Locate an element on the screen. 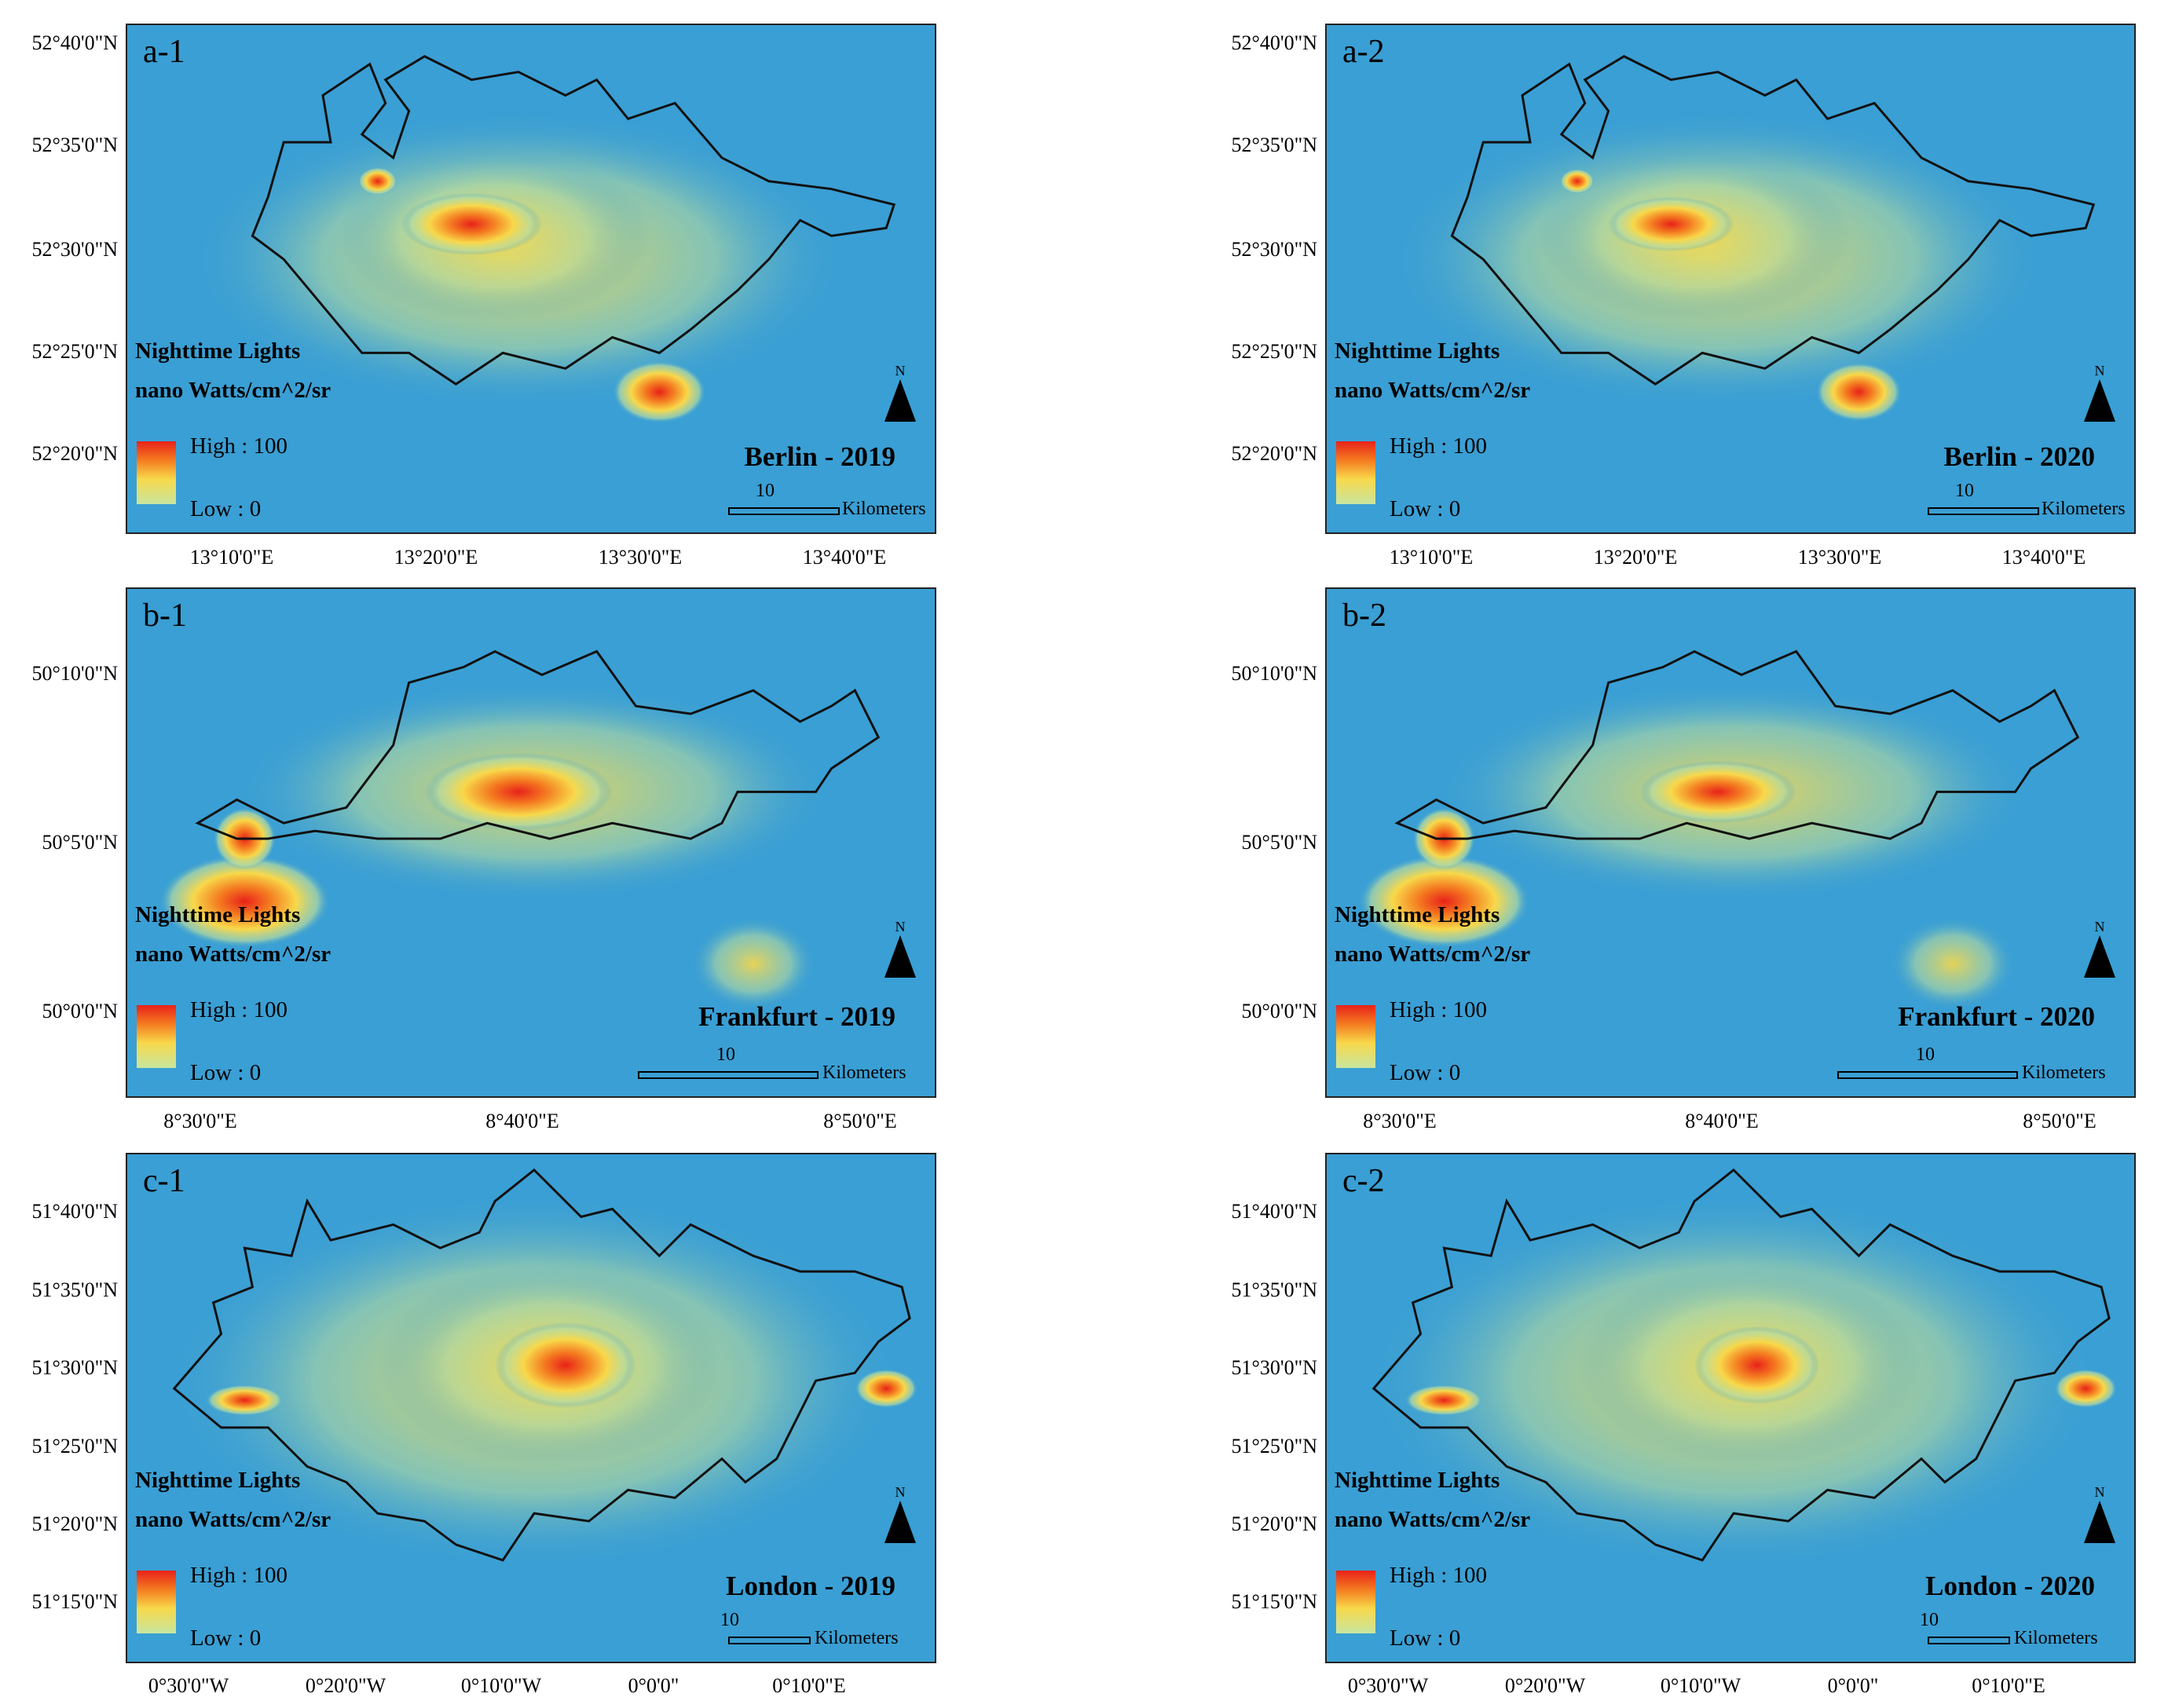 The image size is (2157, 1708). lat-label: 50°0'0"N is located at coordinates (1279, 1011).